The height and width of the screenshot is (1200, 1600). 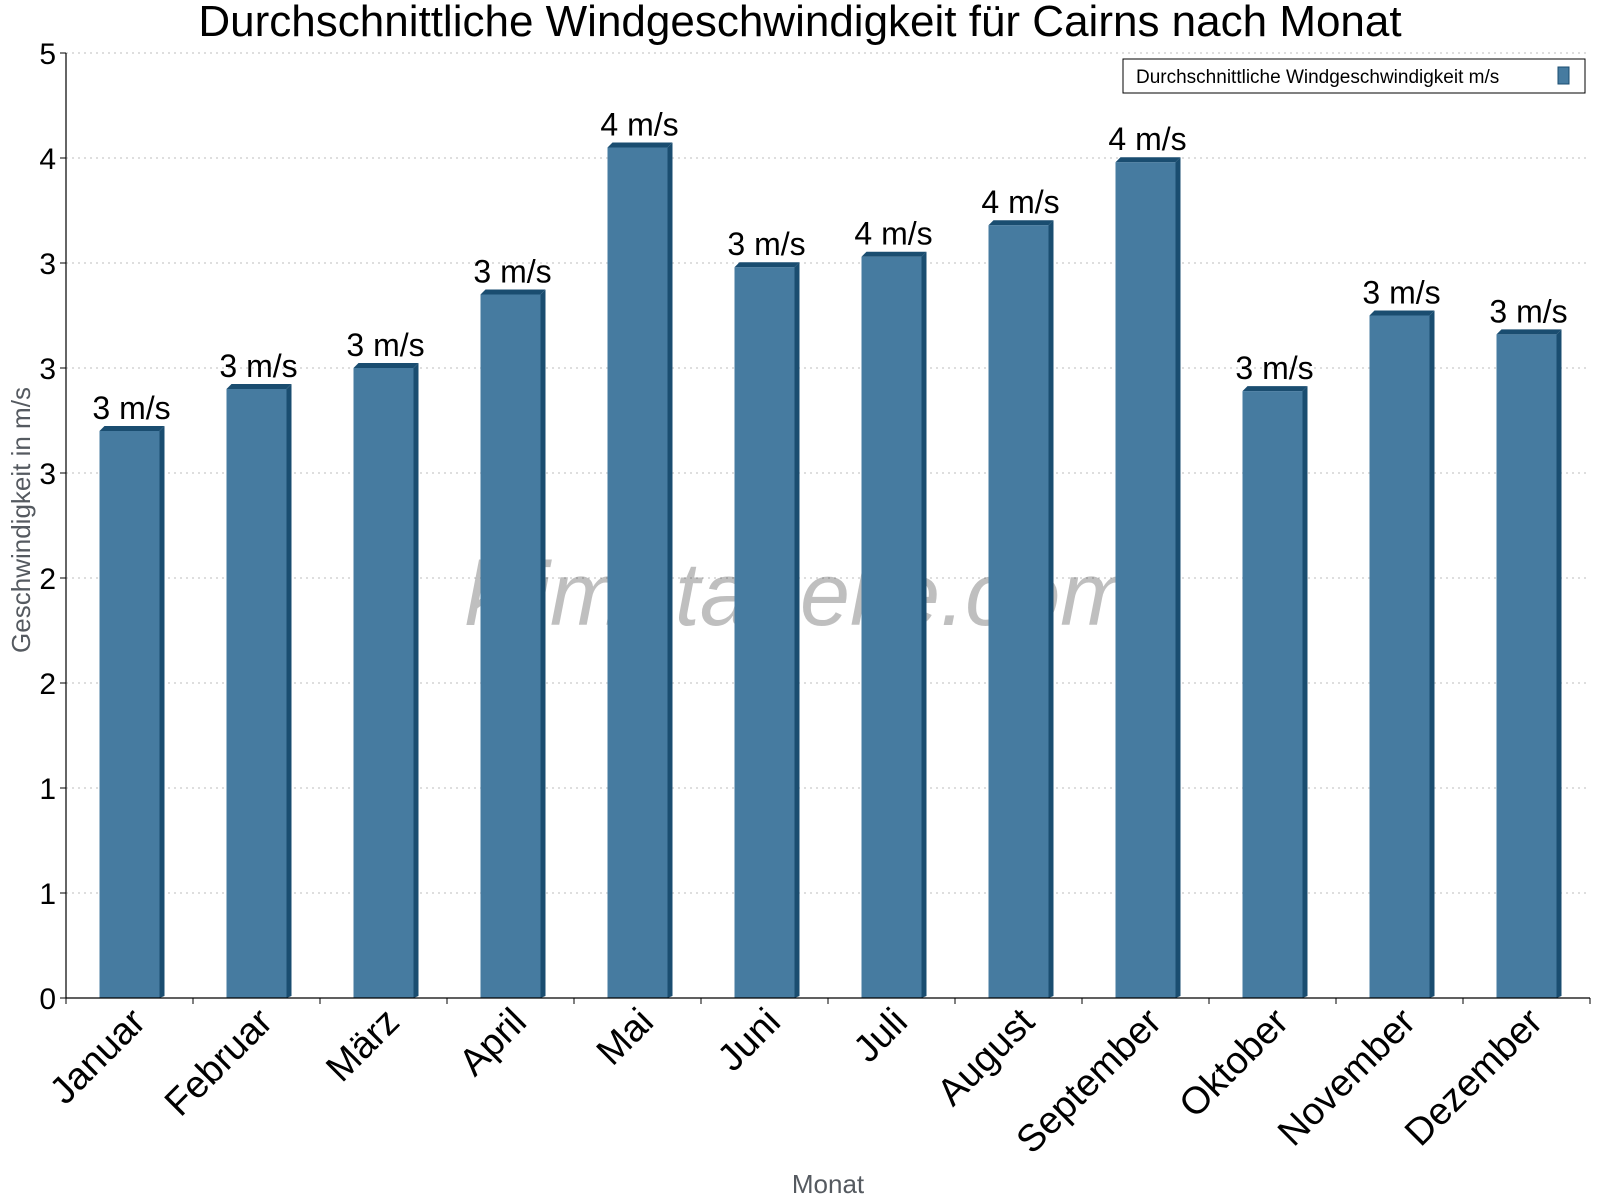 I want to click on y-tick-label: 4, so click(x=47, y=159).